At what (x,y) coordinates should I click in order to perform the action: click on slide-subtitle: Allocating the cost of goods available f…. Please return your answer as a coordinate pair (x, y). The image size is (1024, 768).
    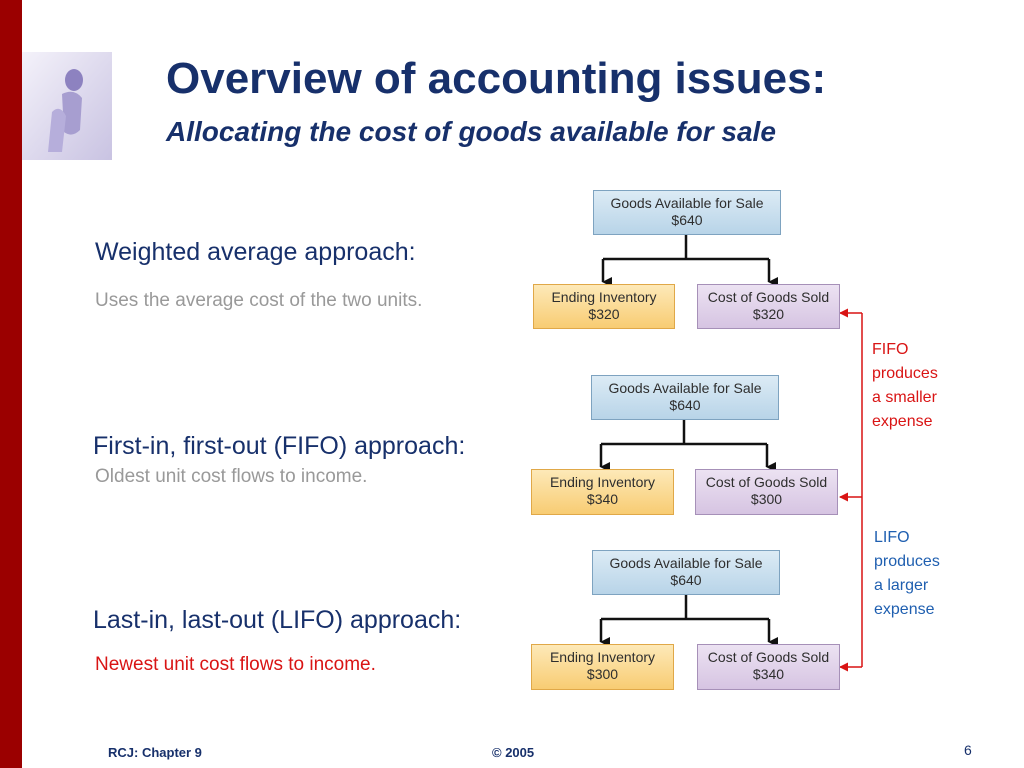
    Looking at the image, I should click on (471, 131).